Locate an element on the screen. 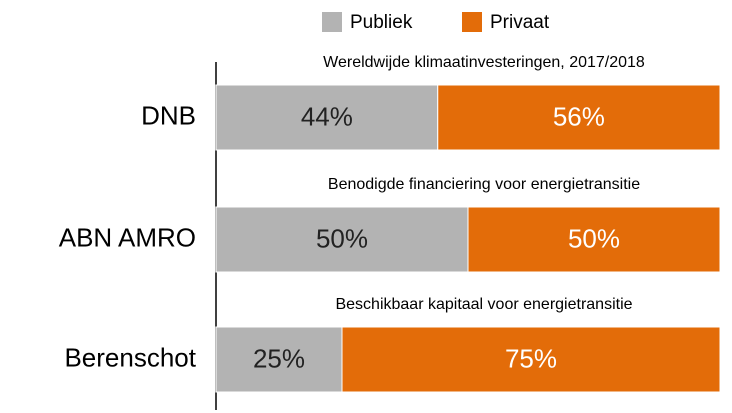 Image resolution: width=732 pixels, height=413 pixels. category-label: ABN AMRO is located at coordinates (127, 237).